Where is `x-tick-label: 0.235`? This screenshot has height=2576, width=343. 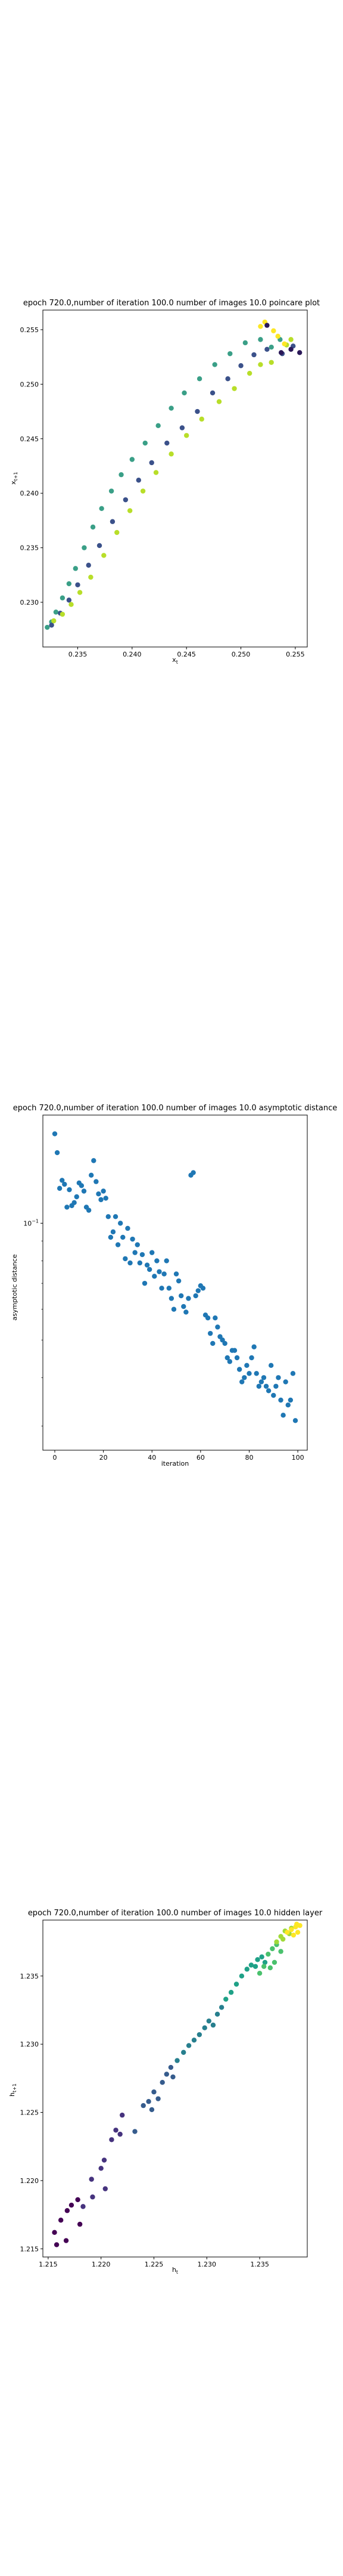 x-tick-label: 0.235 is located at coordinates (78, 655).